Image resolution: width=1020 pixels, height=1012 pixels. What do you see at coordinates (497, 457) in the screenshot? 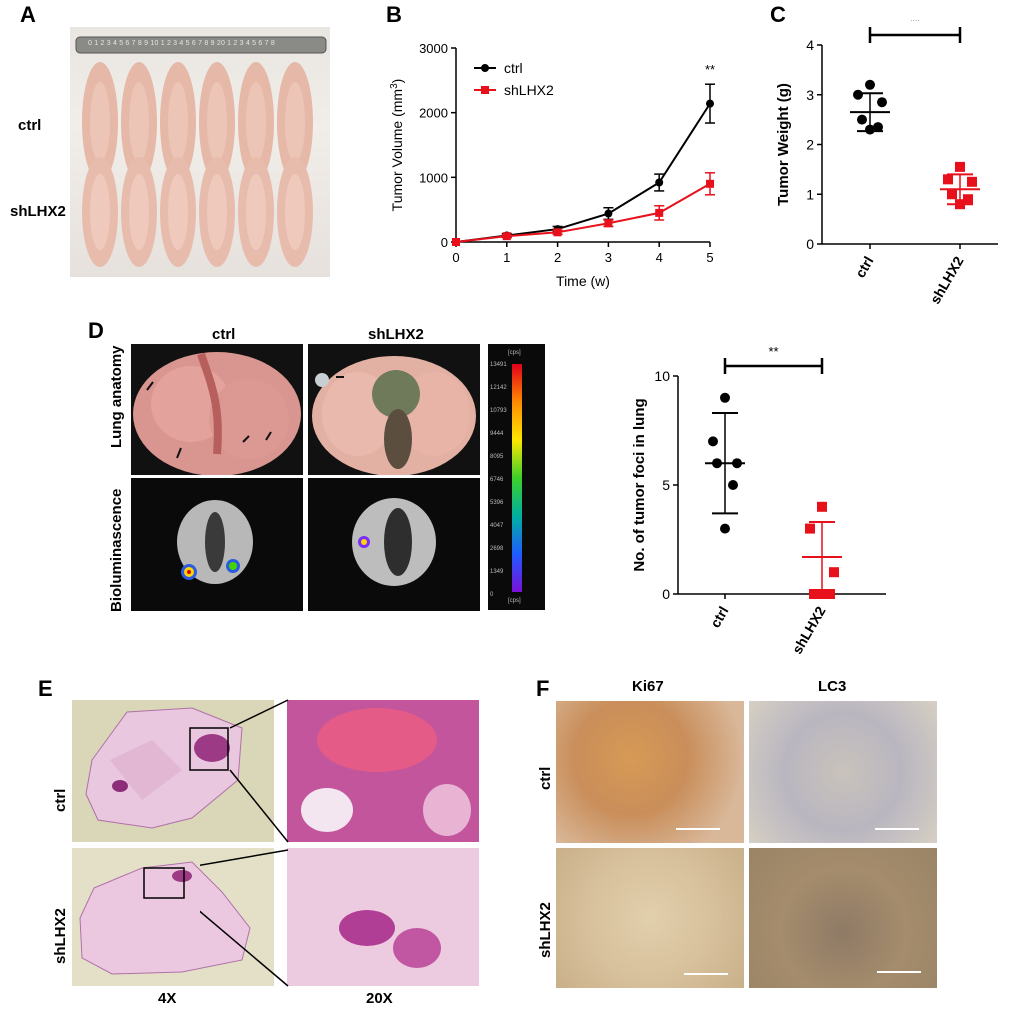
I see `colorbar-tick: 8095` at bounding box center [497, 457].